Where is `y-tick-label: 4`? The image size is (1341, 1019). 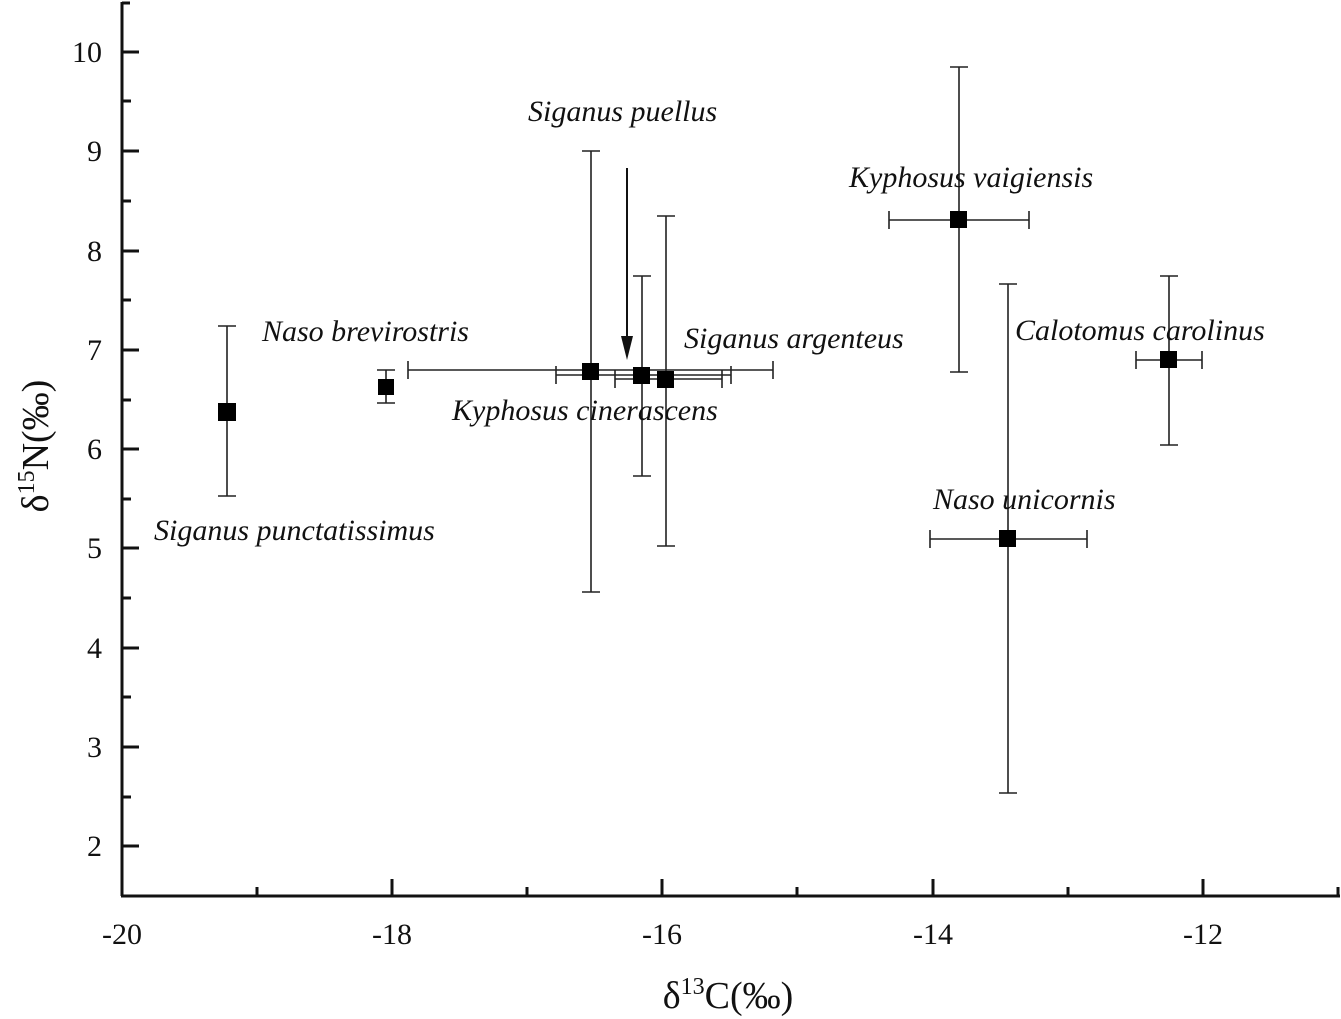 y-tick-label: 4 is located at coordinates (94, 648).